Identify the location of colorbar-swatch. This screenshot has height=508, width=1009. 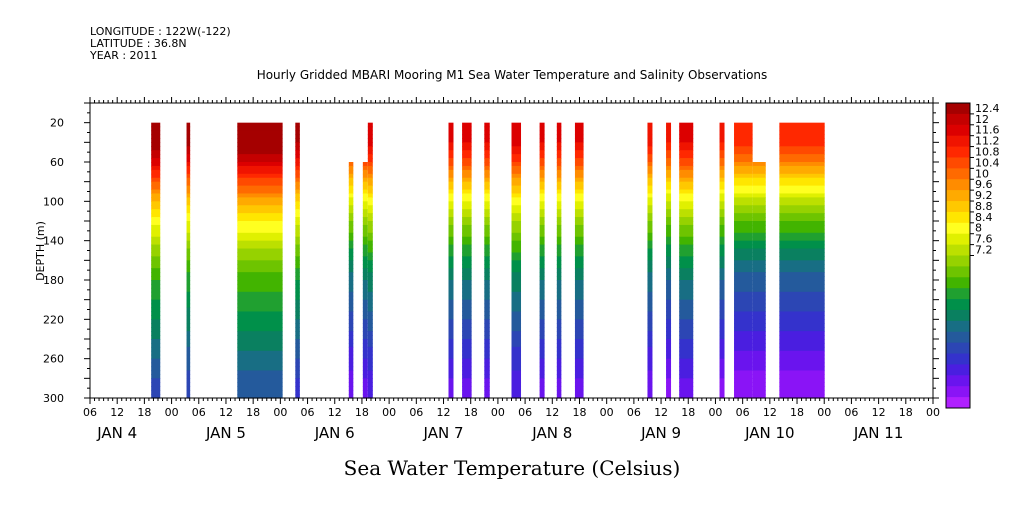
(958, 141).